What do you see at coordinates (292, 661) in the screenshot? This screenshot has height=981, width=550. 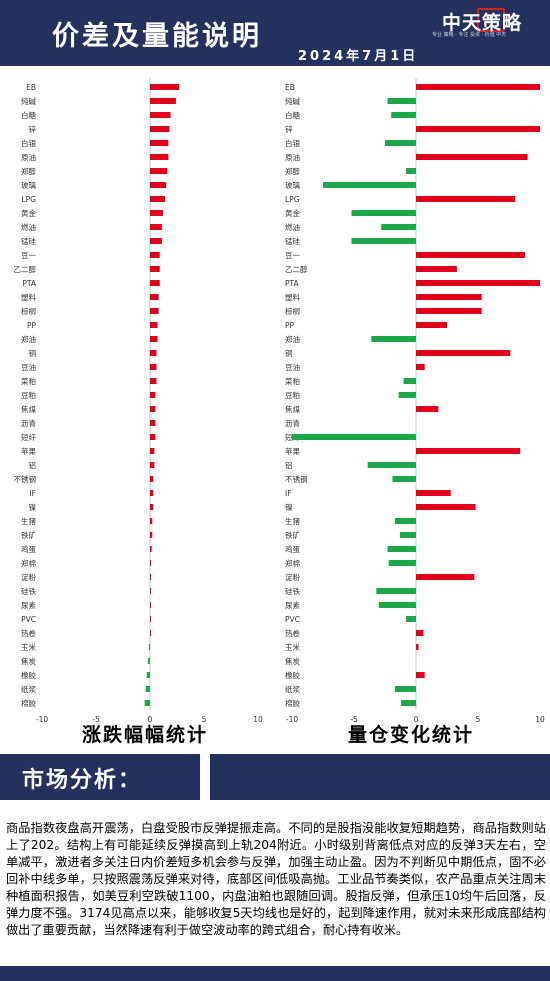 I see `category-label: 焦炭` at bounding box center [292, 661].